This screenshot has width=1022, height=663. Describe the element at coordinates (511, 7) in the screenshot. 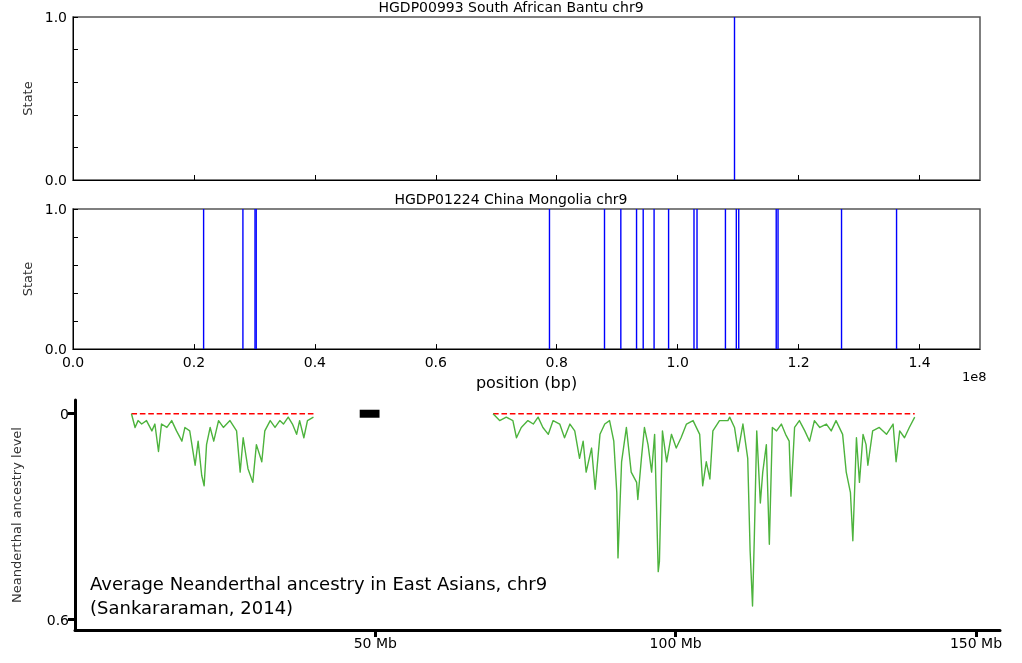

I see `chart-title: HGDP00993 South African Bantu chr9` at that location.